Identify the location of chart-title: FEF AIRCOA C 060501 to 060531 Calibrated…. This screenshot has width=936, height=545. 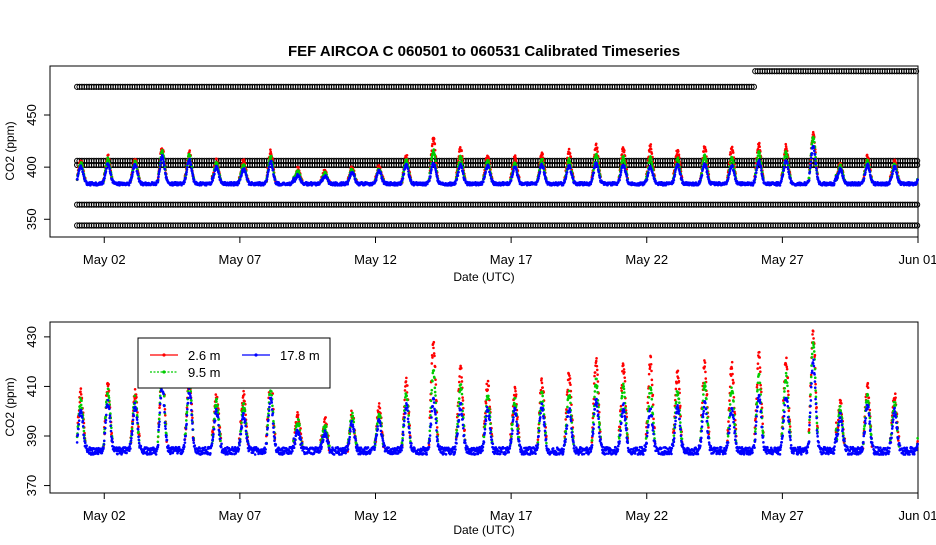
(484, 51).